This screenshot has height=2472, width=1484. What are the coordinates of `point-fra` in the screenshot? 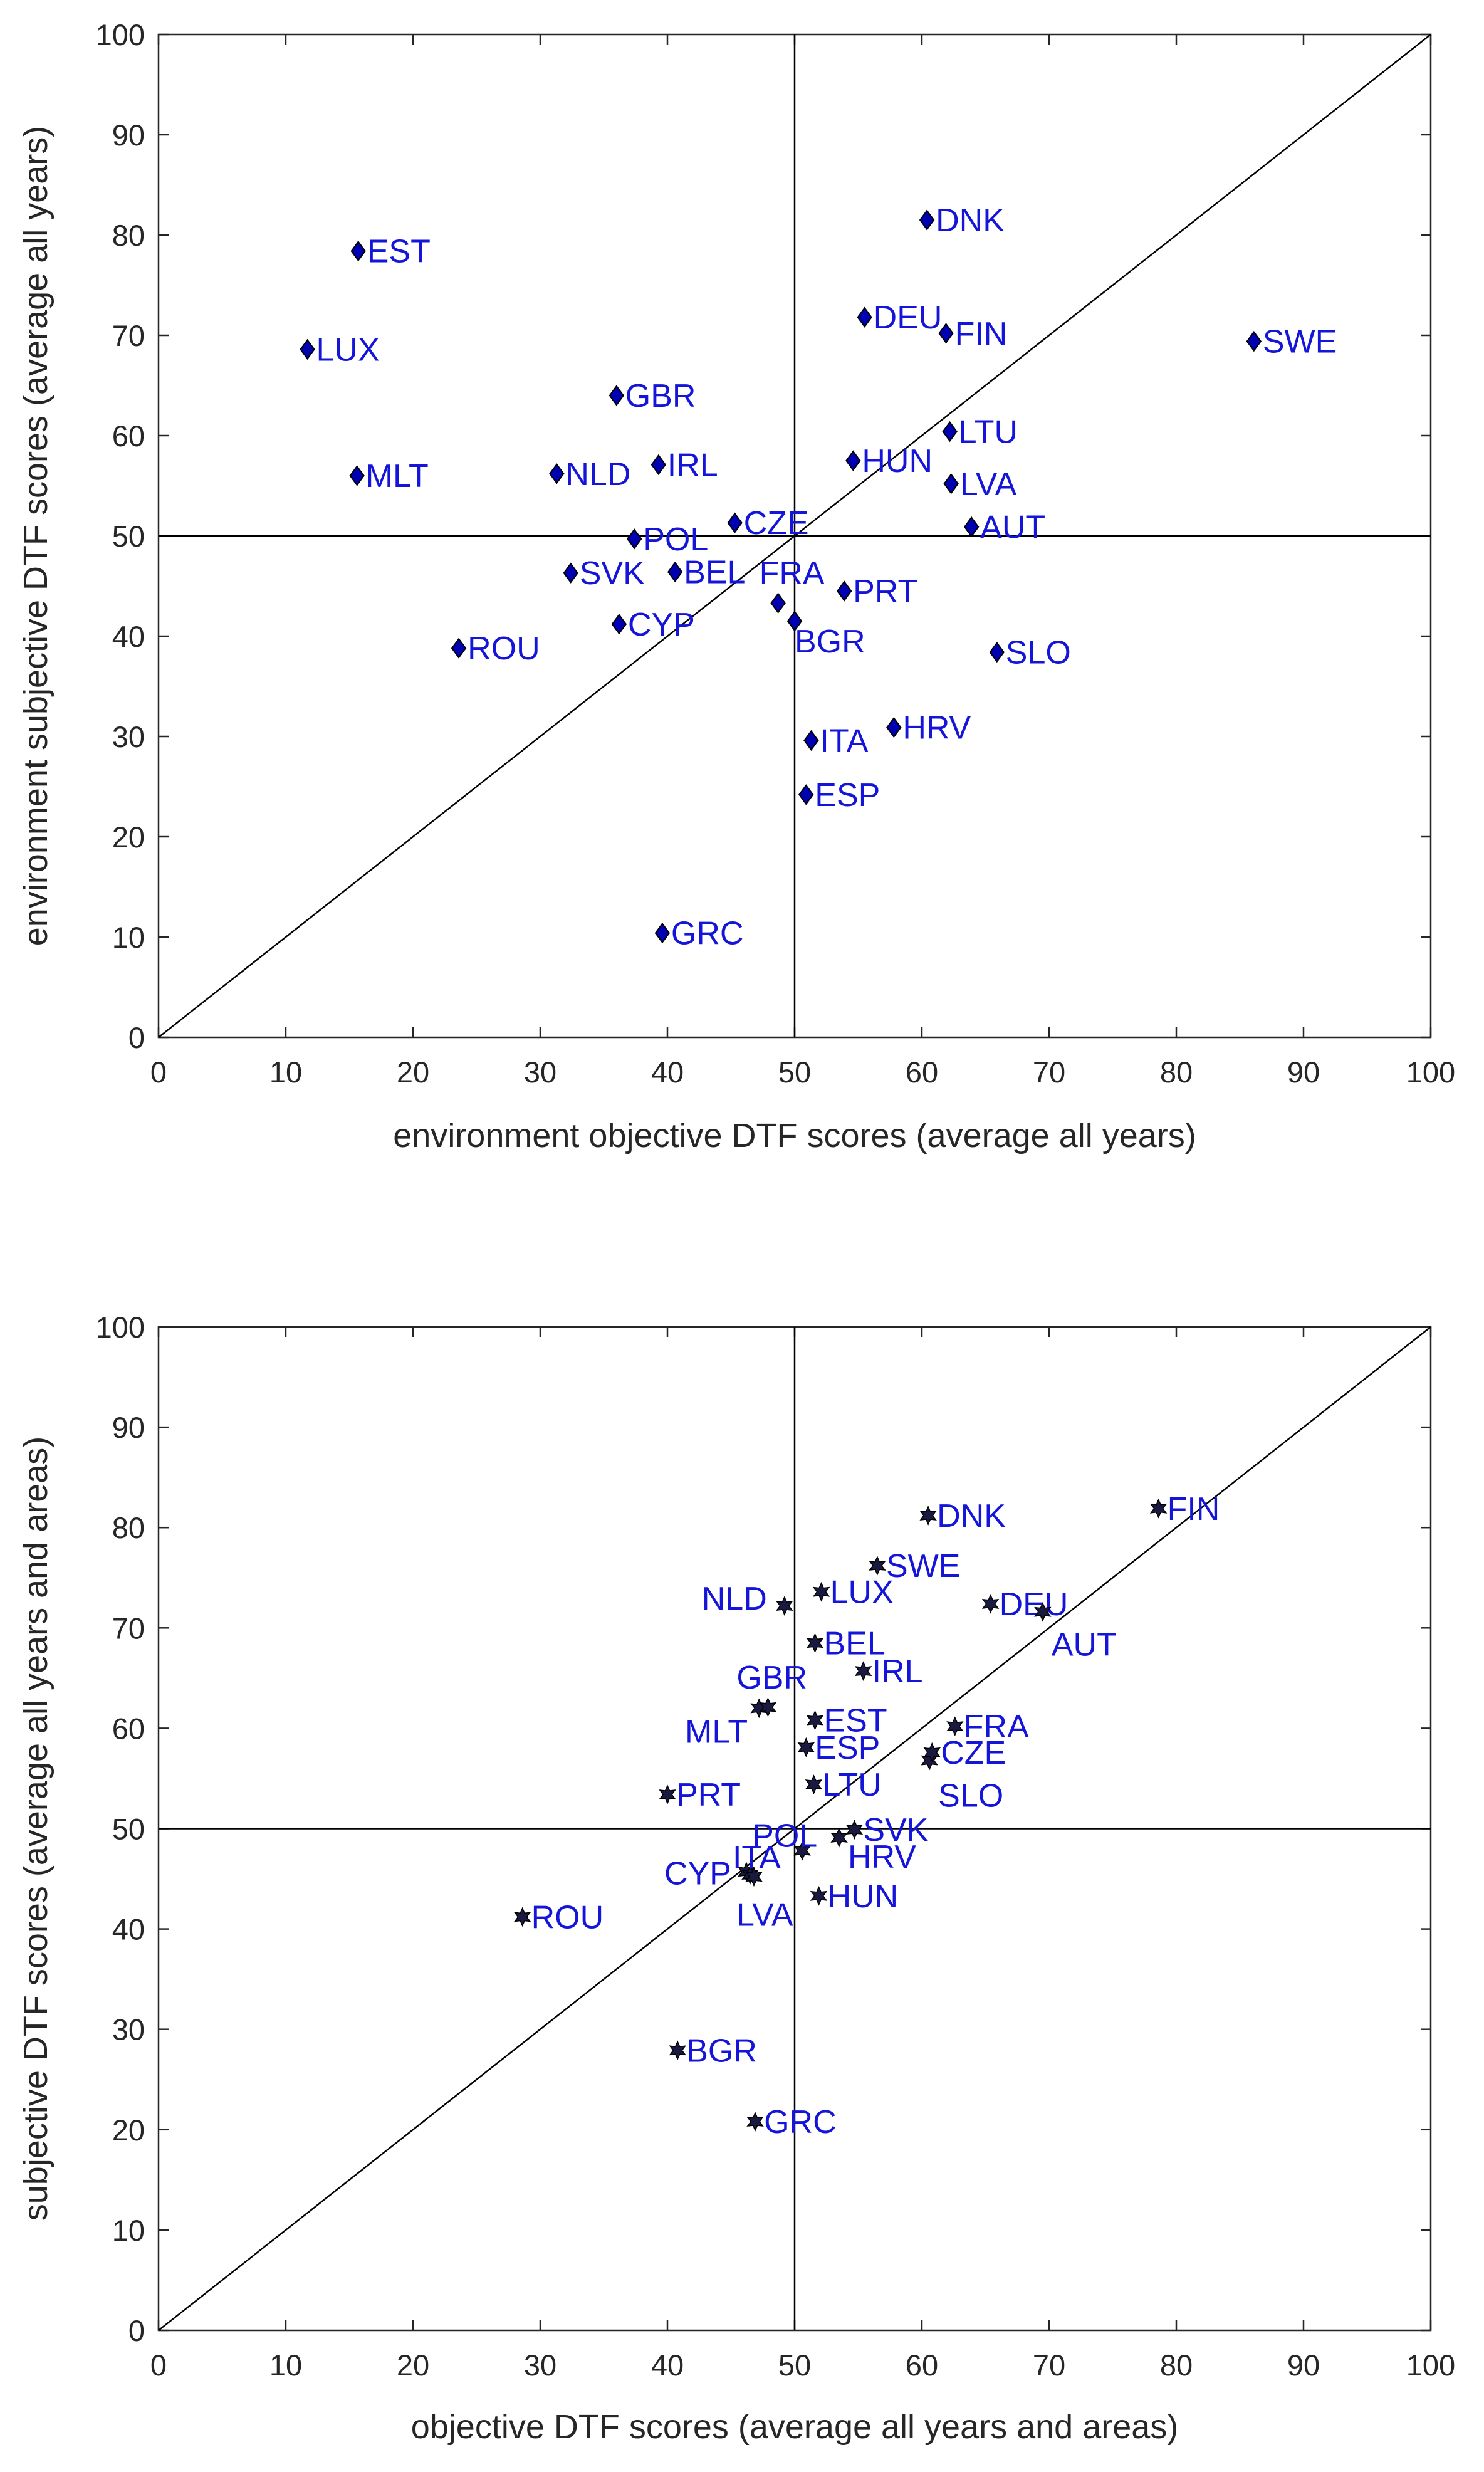 It's located at (955, 1726).